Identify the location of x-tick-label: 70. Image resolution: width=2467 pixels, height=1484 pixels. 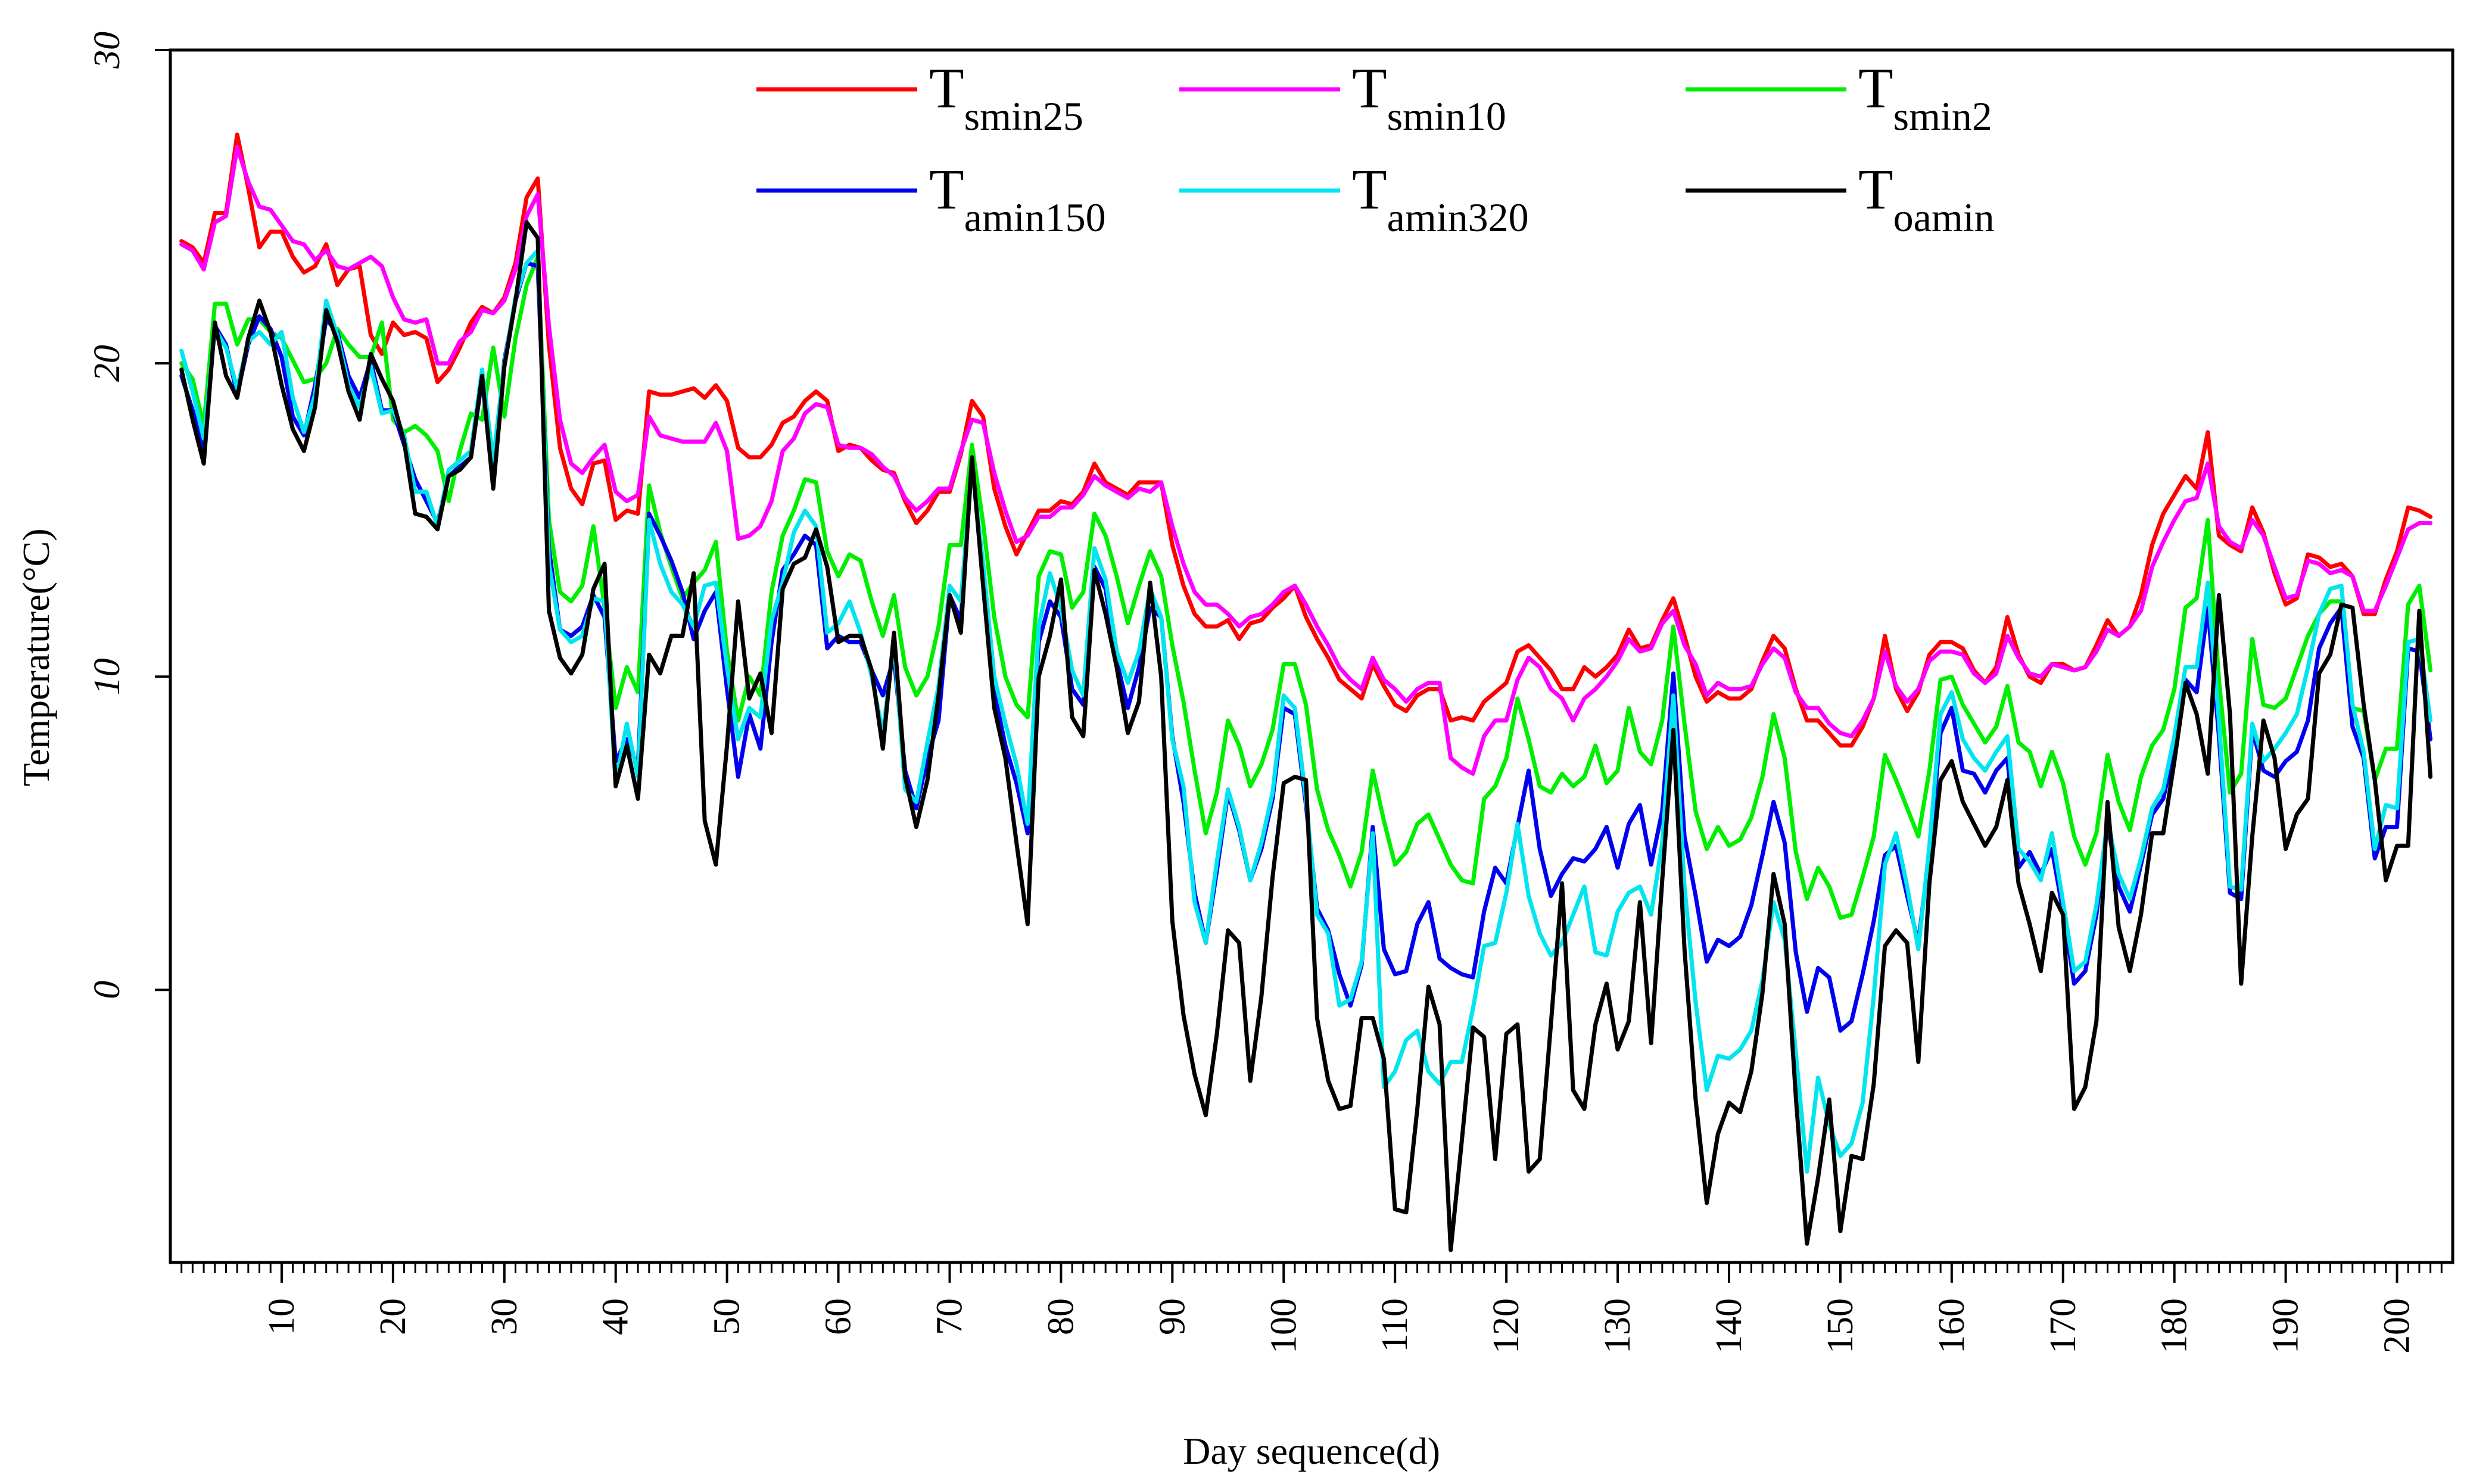
(949, 1316).